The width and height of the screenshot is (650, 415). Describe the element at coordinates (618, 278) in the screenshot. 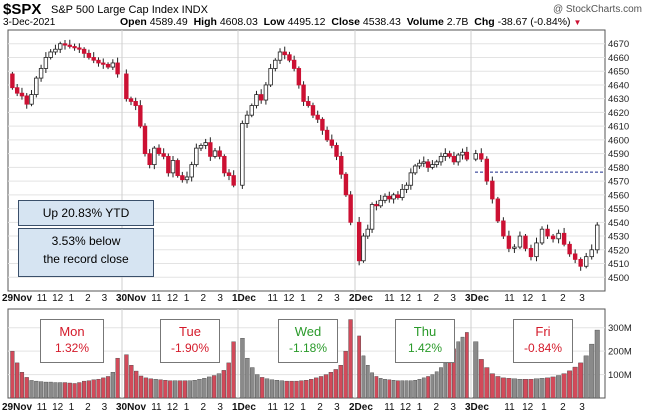

I see `price-tick-label: 4500` at that location.